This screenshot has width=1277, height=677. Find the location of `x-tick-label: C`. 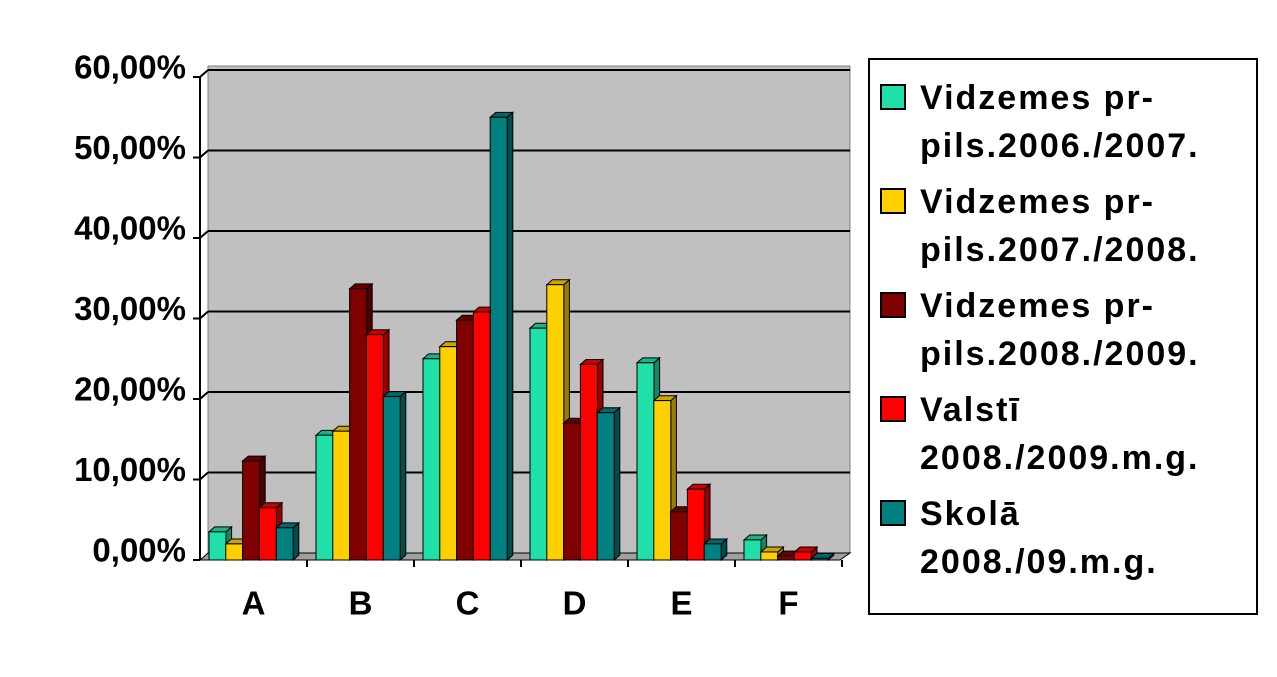

x-tick-label: C is located at coordinates (468, 603).